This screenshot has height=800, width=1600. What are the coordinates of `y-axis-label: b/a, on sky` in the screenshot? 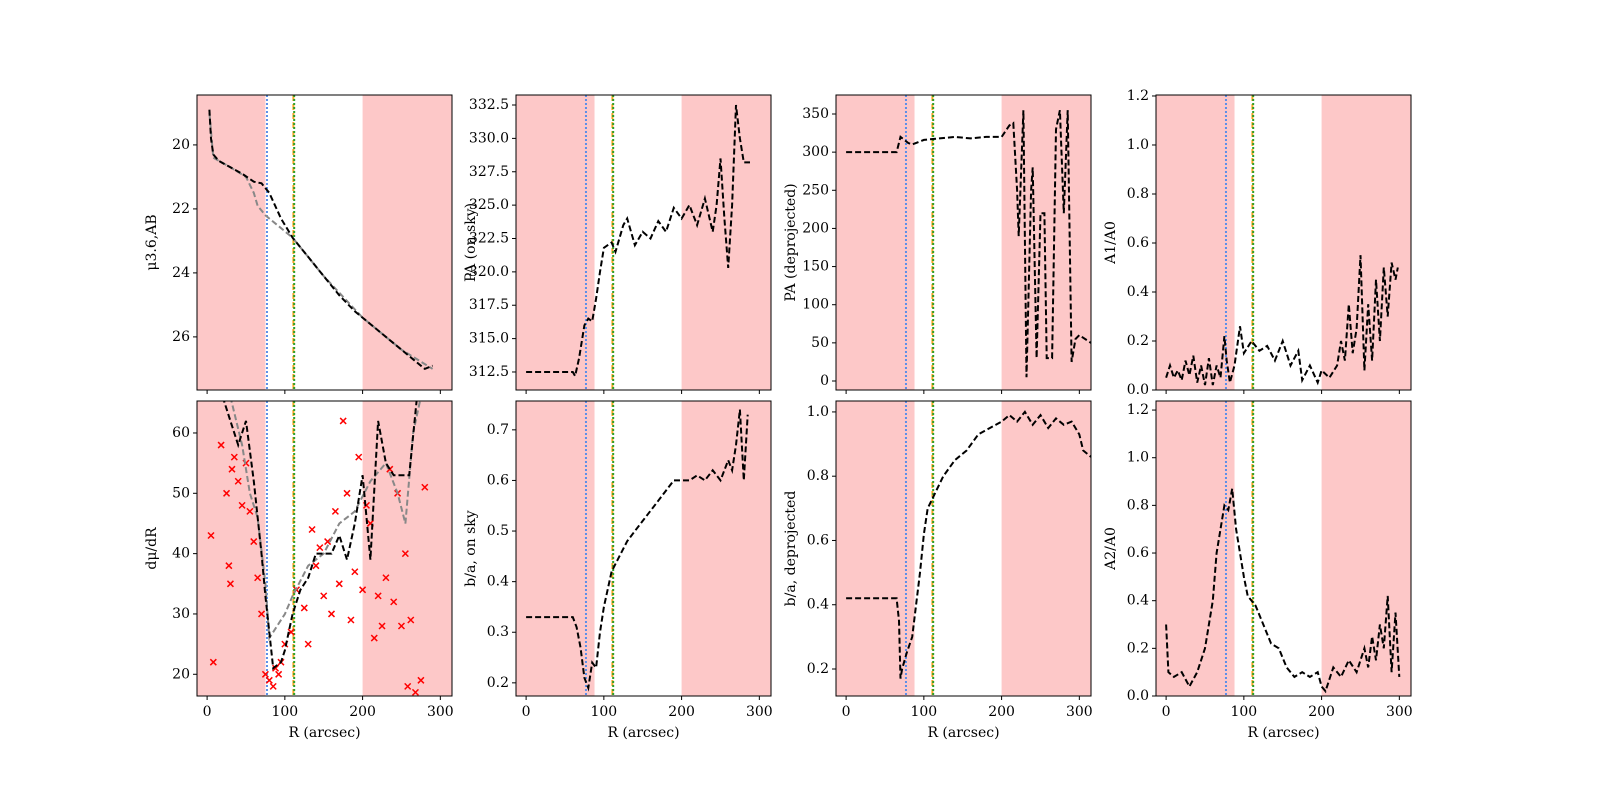 It's located at (471, 548).